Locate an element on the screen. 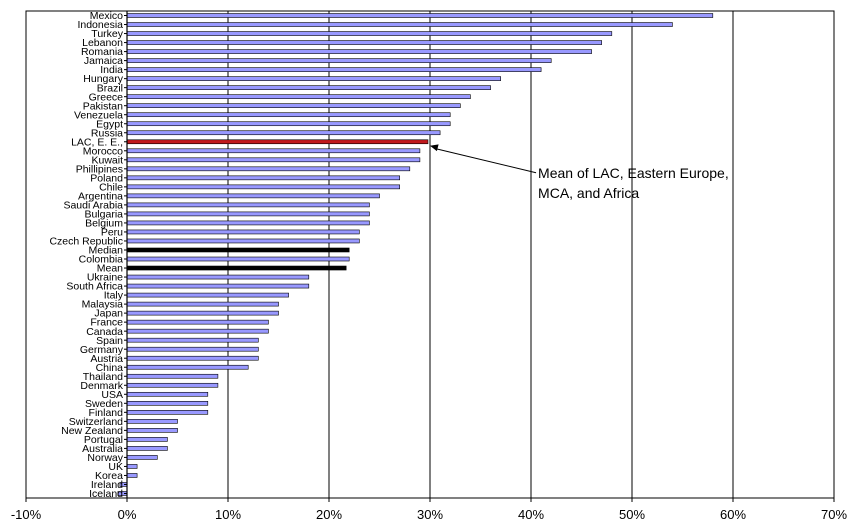 The height and width of the screenshot is (525, 848). category-label: Russia is located at coordinates (107, 133).